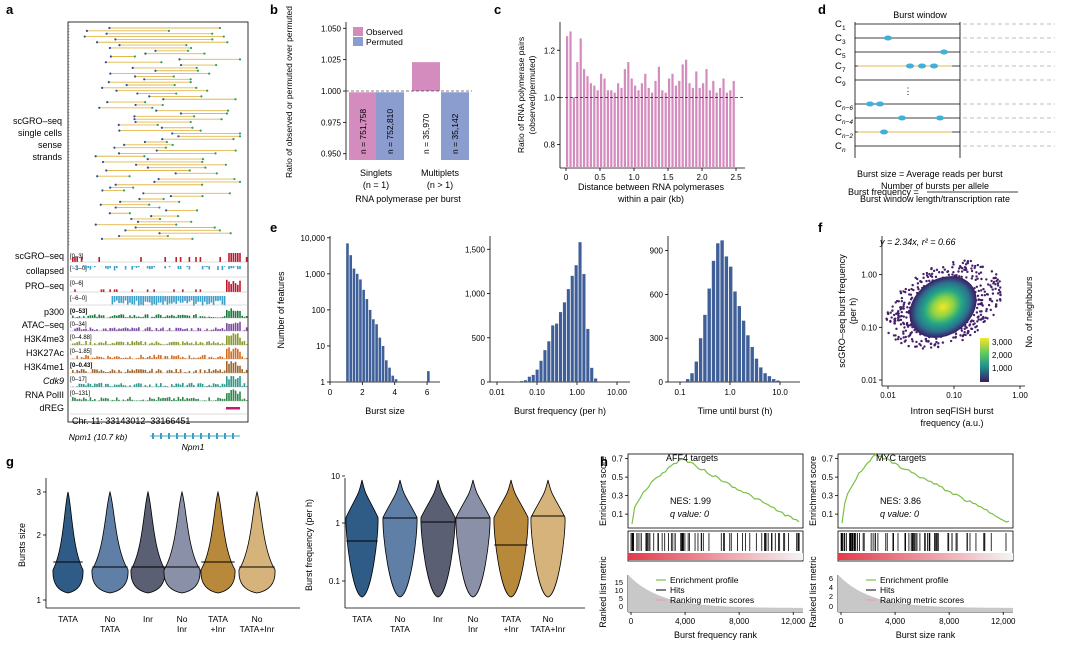 The image size is (1065, 648). Describe the element at coordinates (822, 9) in the screenshot. I see `panel-label-d: d` at that location.